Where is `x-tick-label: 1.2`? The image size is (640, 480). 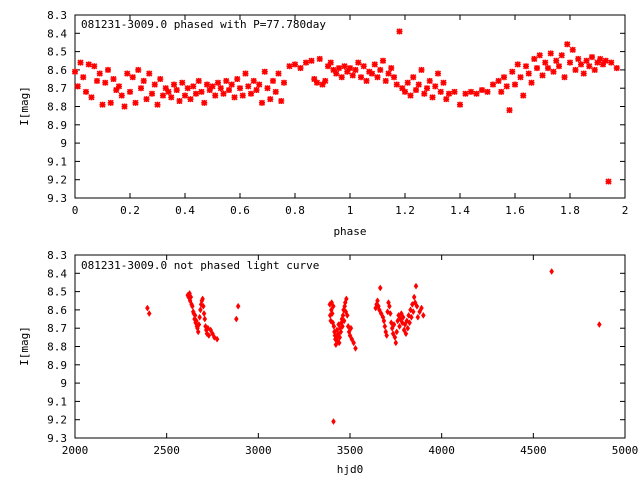 x-tick-label: 1.2 is located at coordinates (405, 210).